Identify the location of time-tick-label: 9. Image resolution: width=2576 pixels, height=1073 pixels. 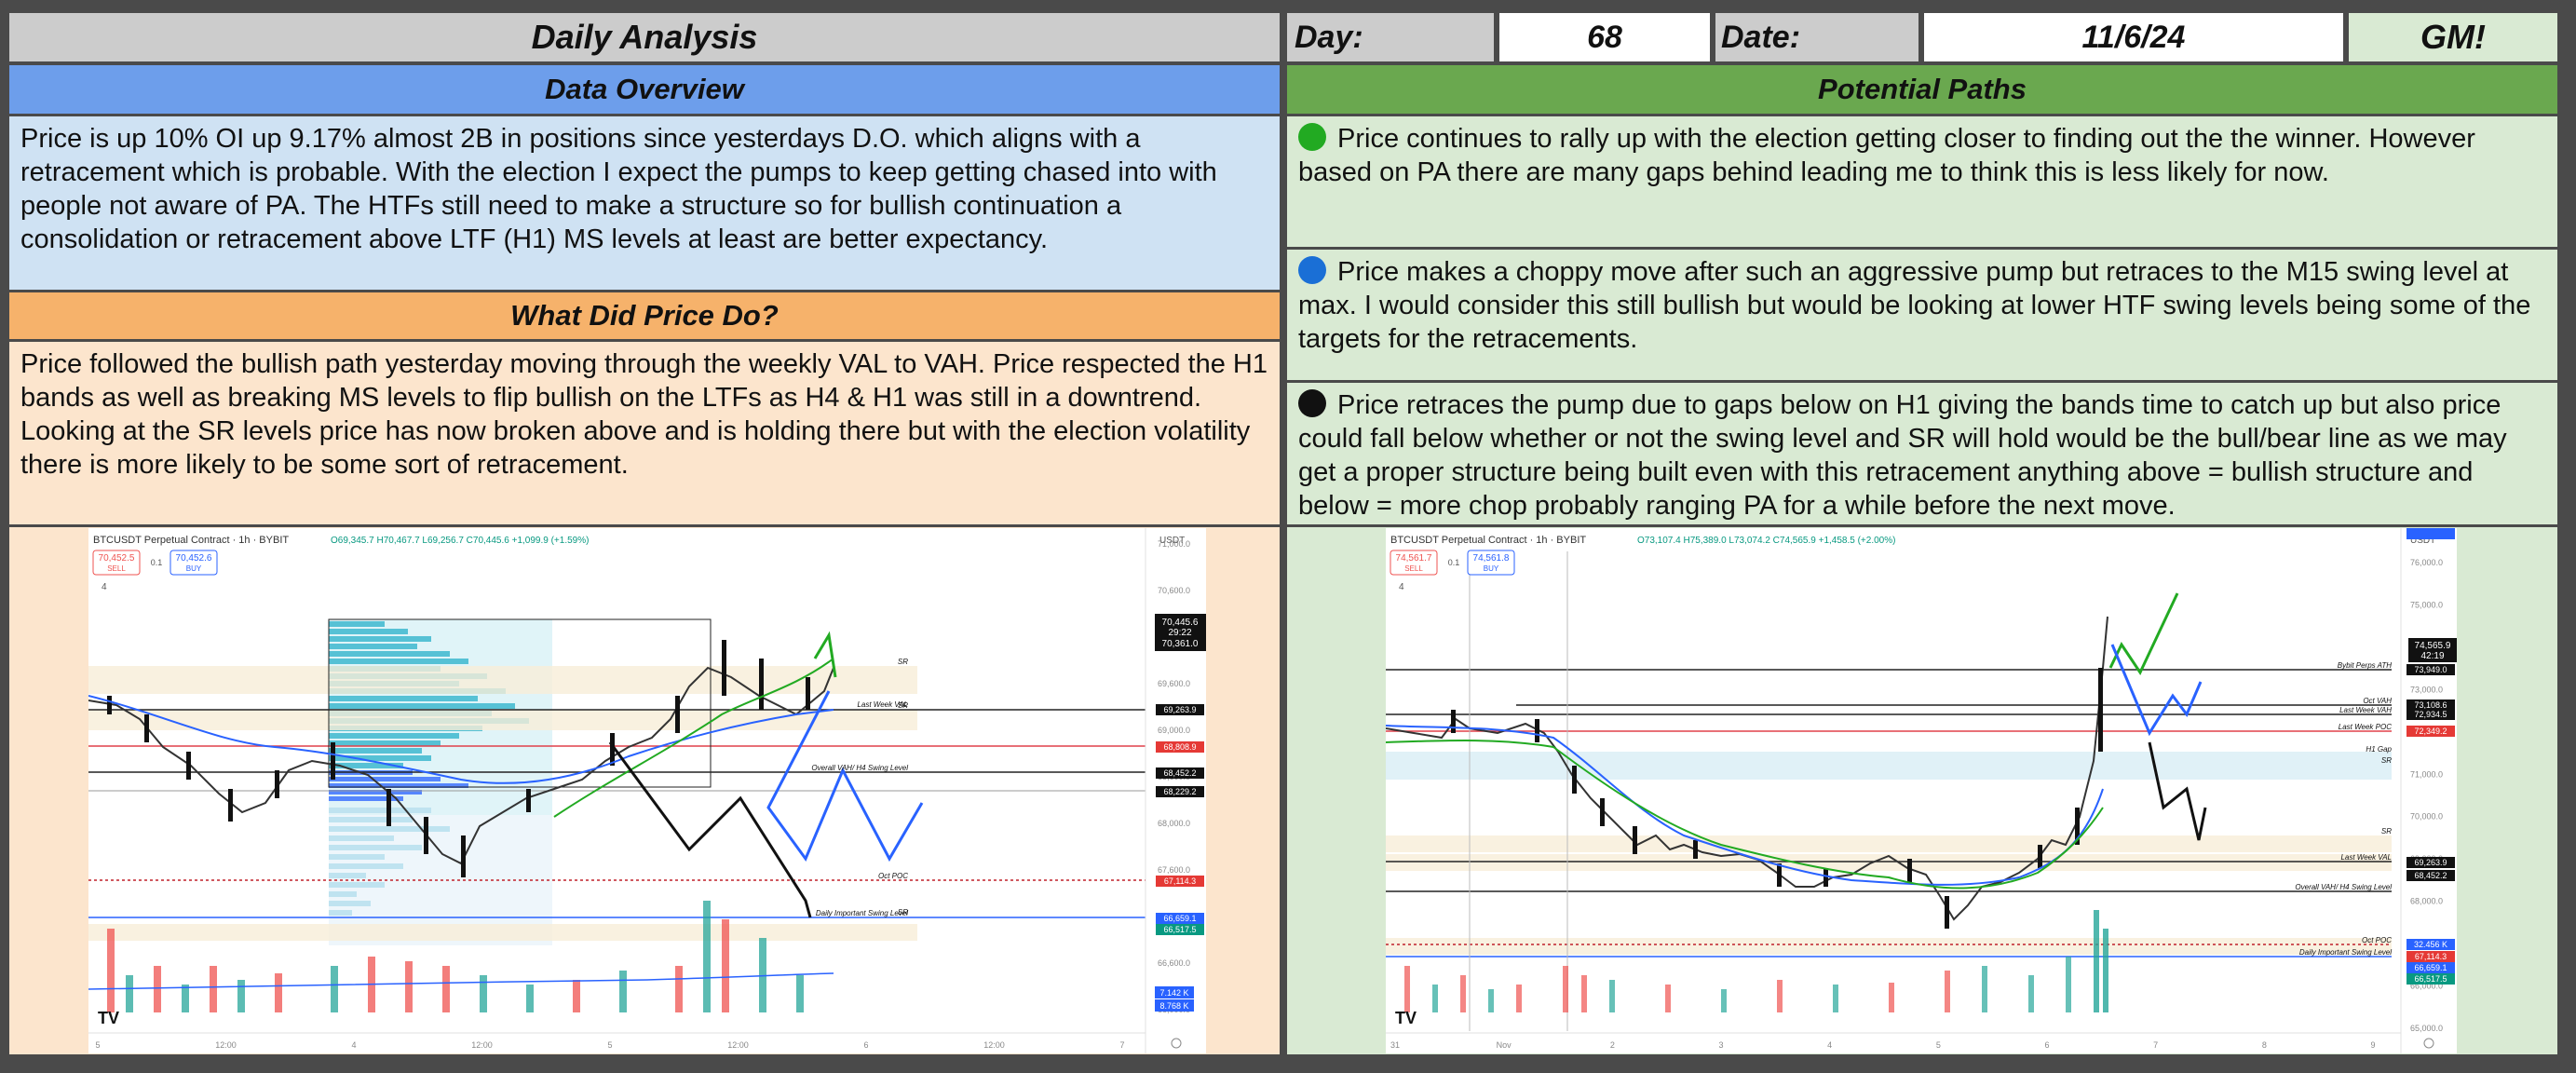
(2372, 1045).